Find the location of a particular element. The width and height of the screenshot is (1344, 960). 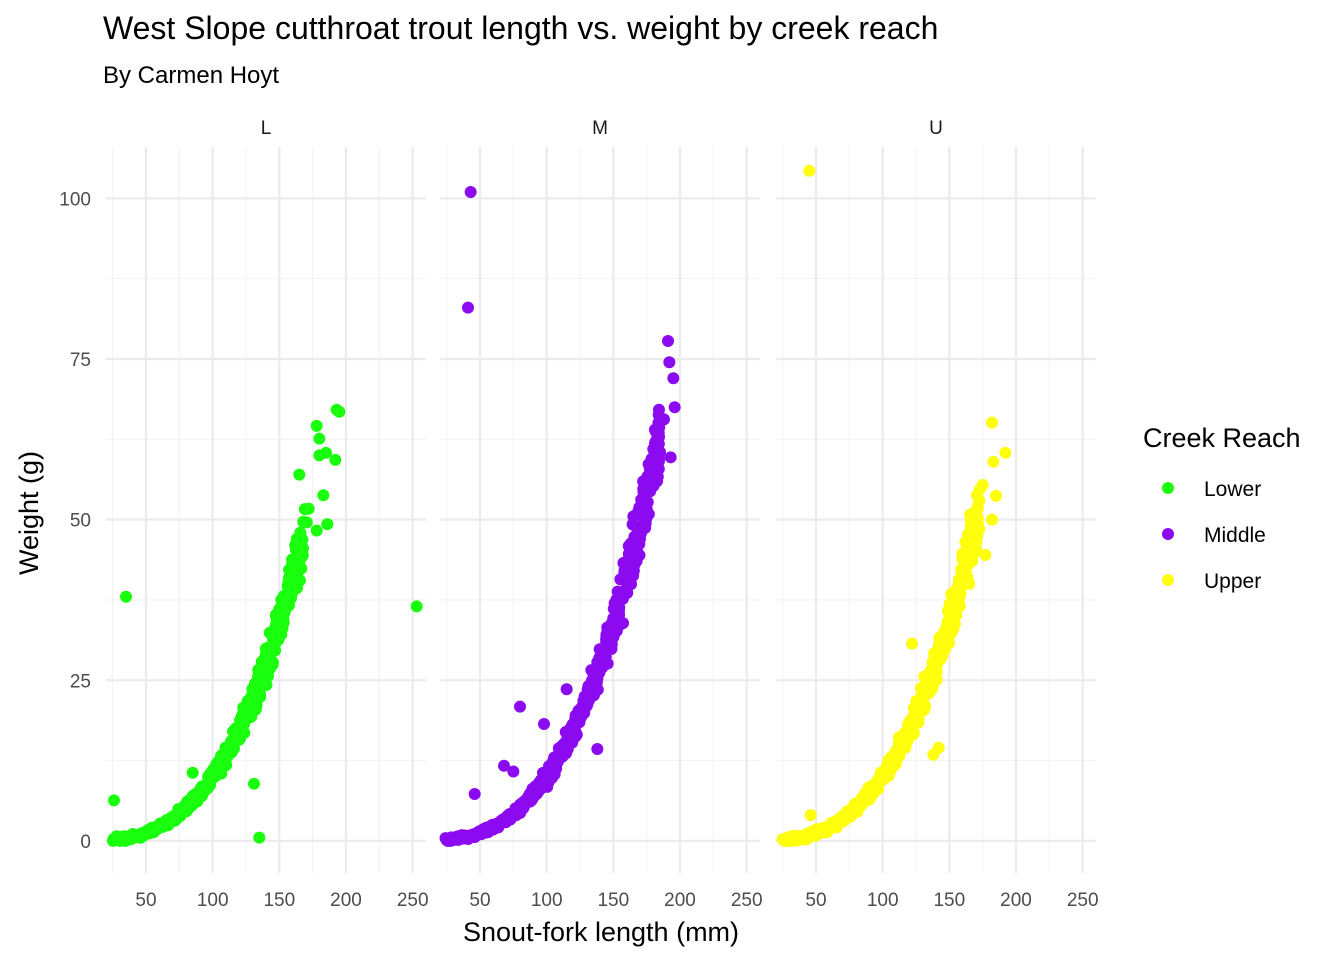

x-axis-title: Snout-fork length (mm) is located at coordinates (601, 932).